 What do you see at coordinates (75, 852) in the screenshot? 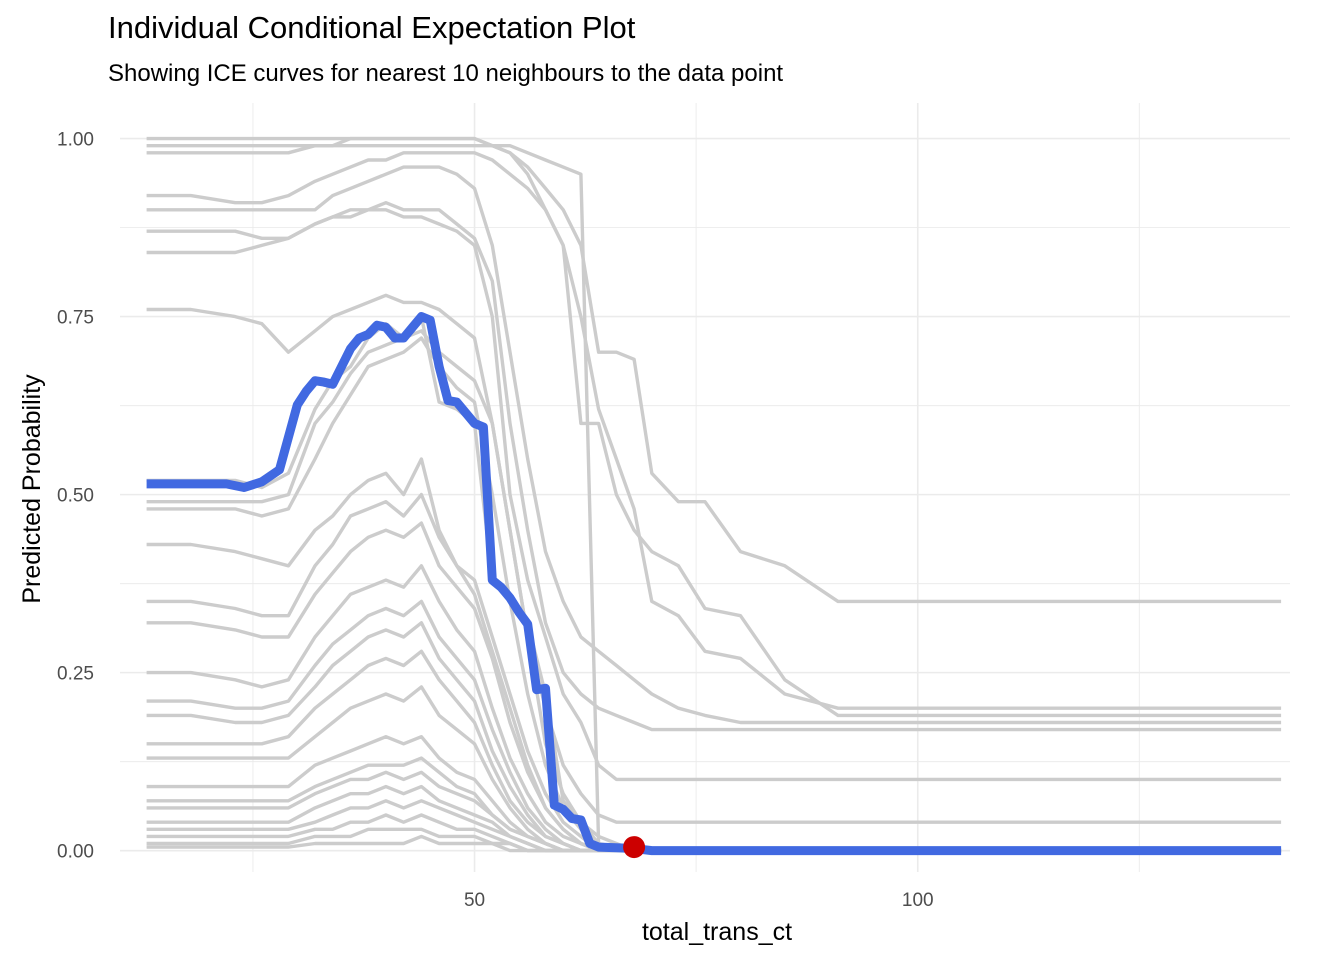
I see `y-tick-label: 0.00` at bounding box center [75, 852].